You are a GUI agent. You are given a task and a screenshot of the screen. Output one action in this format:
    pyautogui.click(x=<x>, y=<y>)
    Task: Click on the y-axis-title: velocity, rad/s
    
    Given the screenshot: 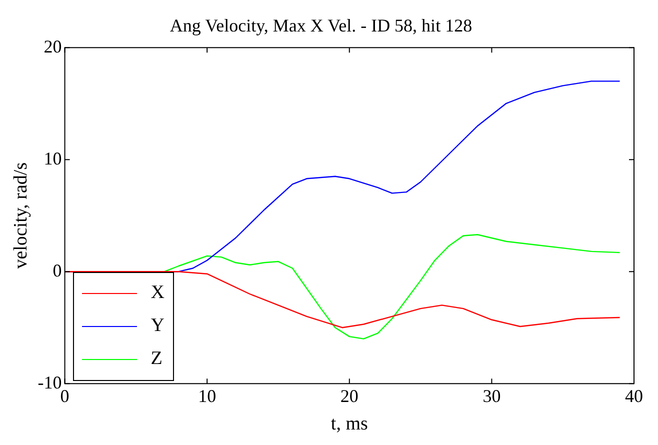 What is the action you would take?
    pyautogui.click(x=21, y=215)
    